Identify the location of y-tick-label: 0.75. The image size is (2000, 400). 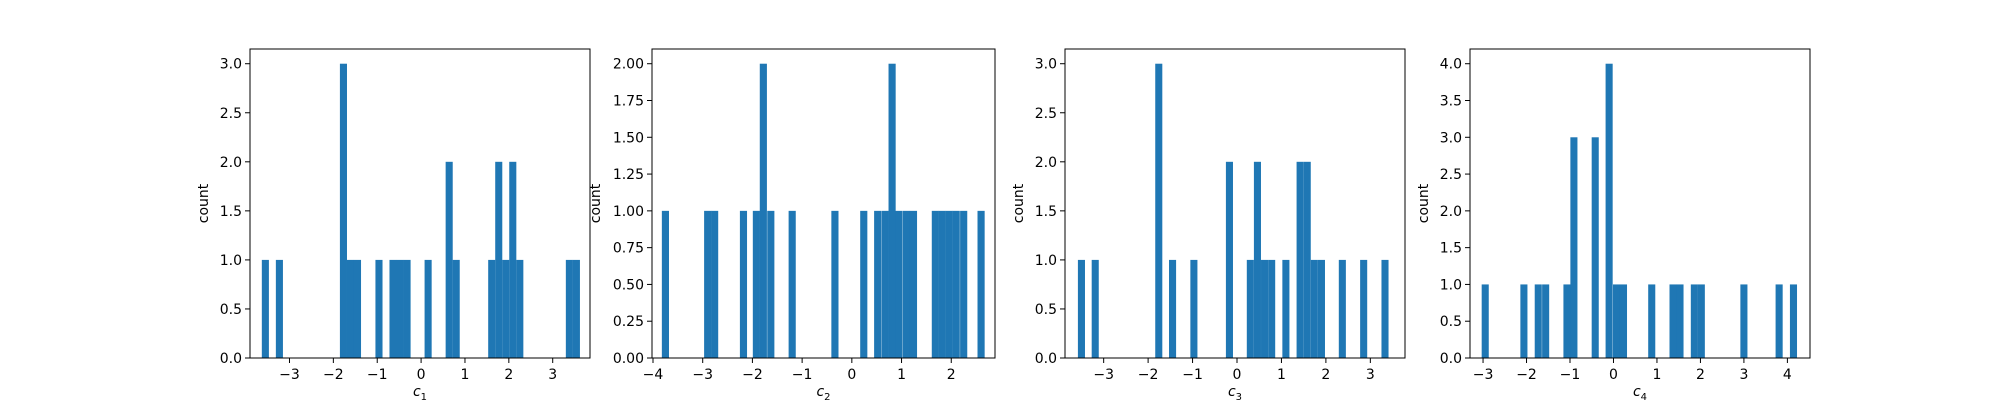
(628, 249).